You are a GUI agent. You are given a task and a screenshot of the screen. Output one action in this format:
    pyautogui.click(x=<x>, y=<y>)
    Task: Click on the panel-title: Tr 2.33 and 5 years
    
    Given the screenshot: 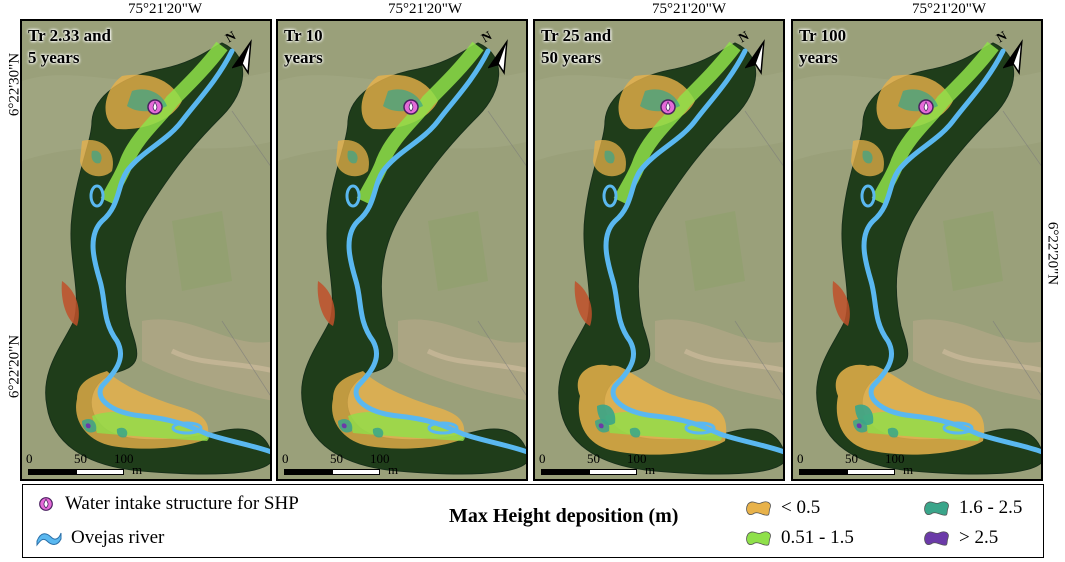 What is the action you would take?
    pyautogui.click(x=69, y=46)
    